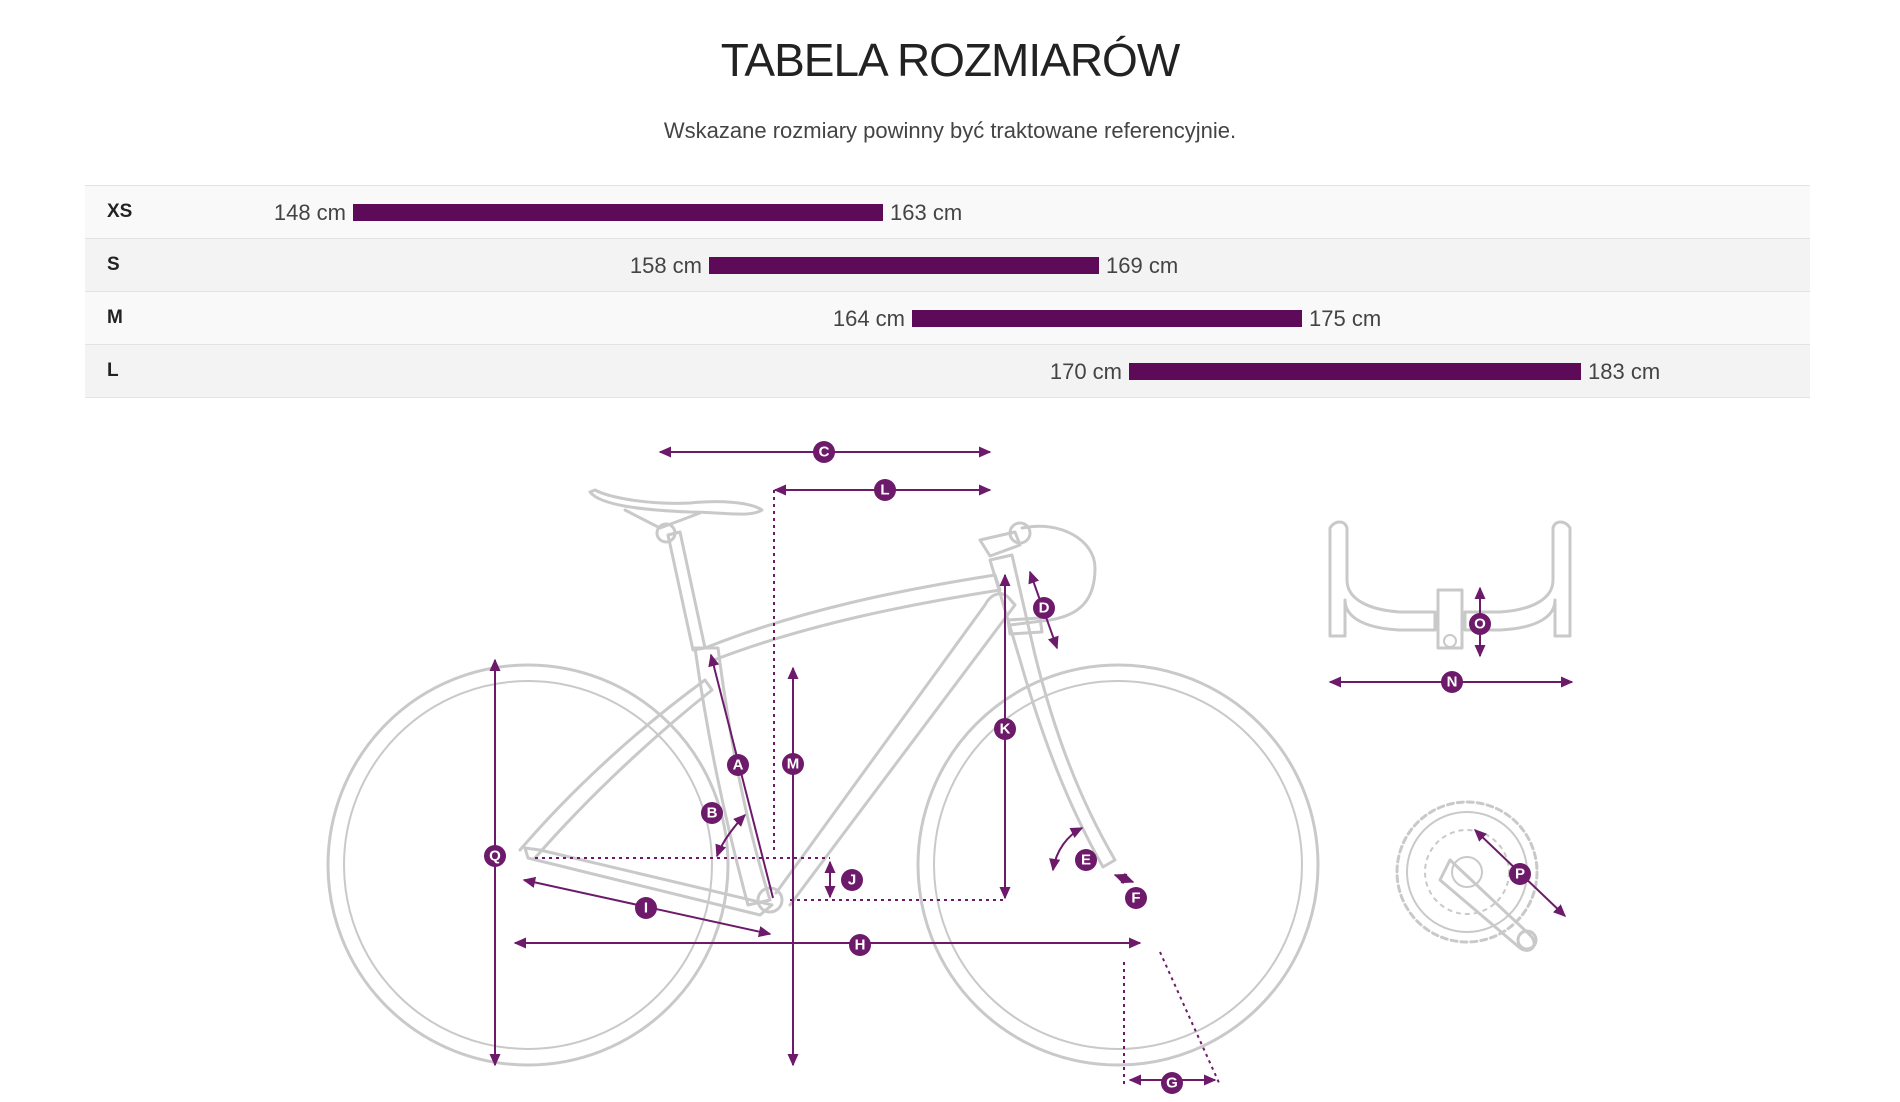 Image resolution: width=1900 pixels, height=1102 pixels. I want to click on badge-g: G, so click(1172, 1083).